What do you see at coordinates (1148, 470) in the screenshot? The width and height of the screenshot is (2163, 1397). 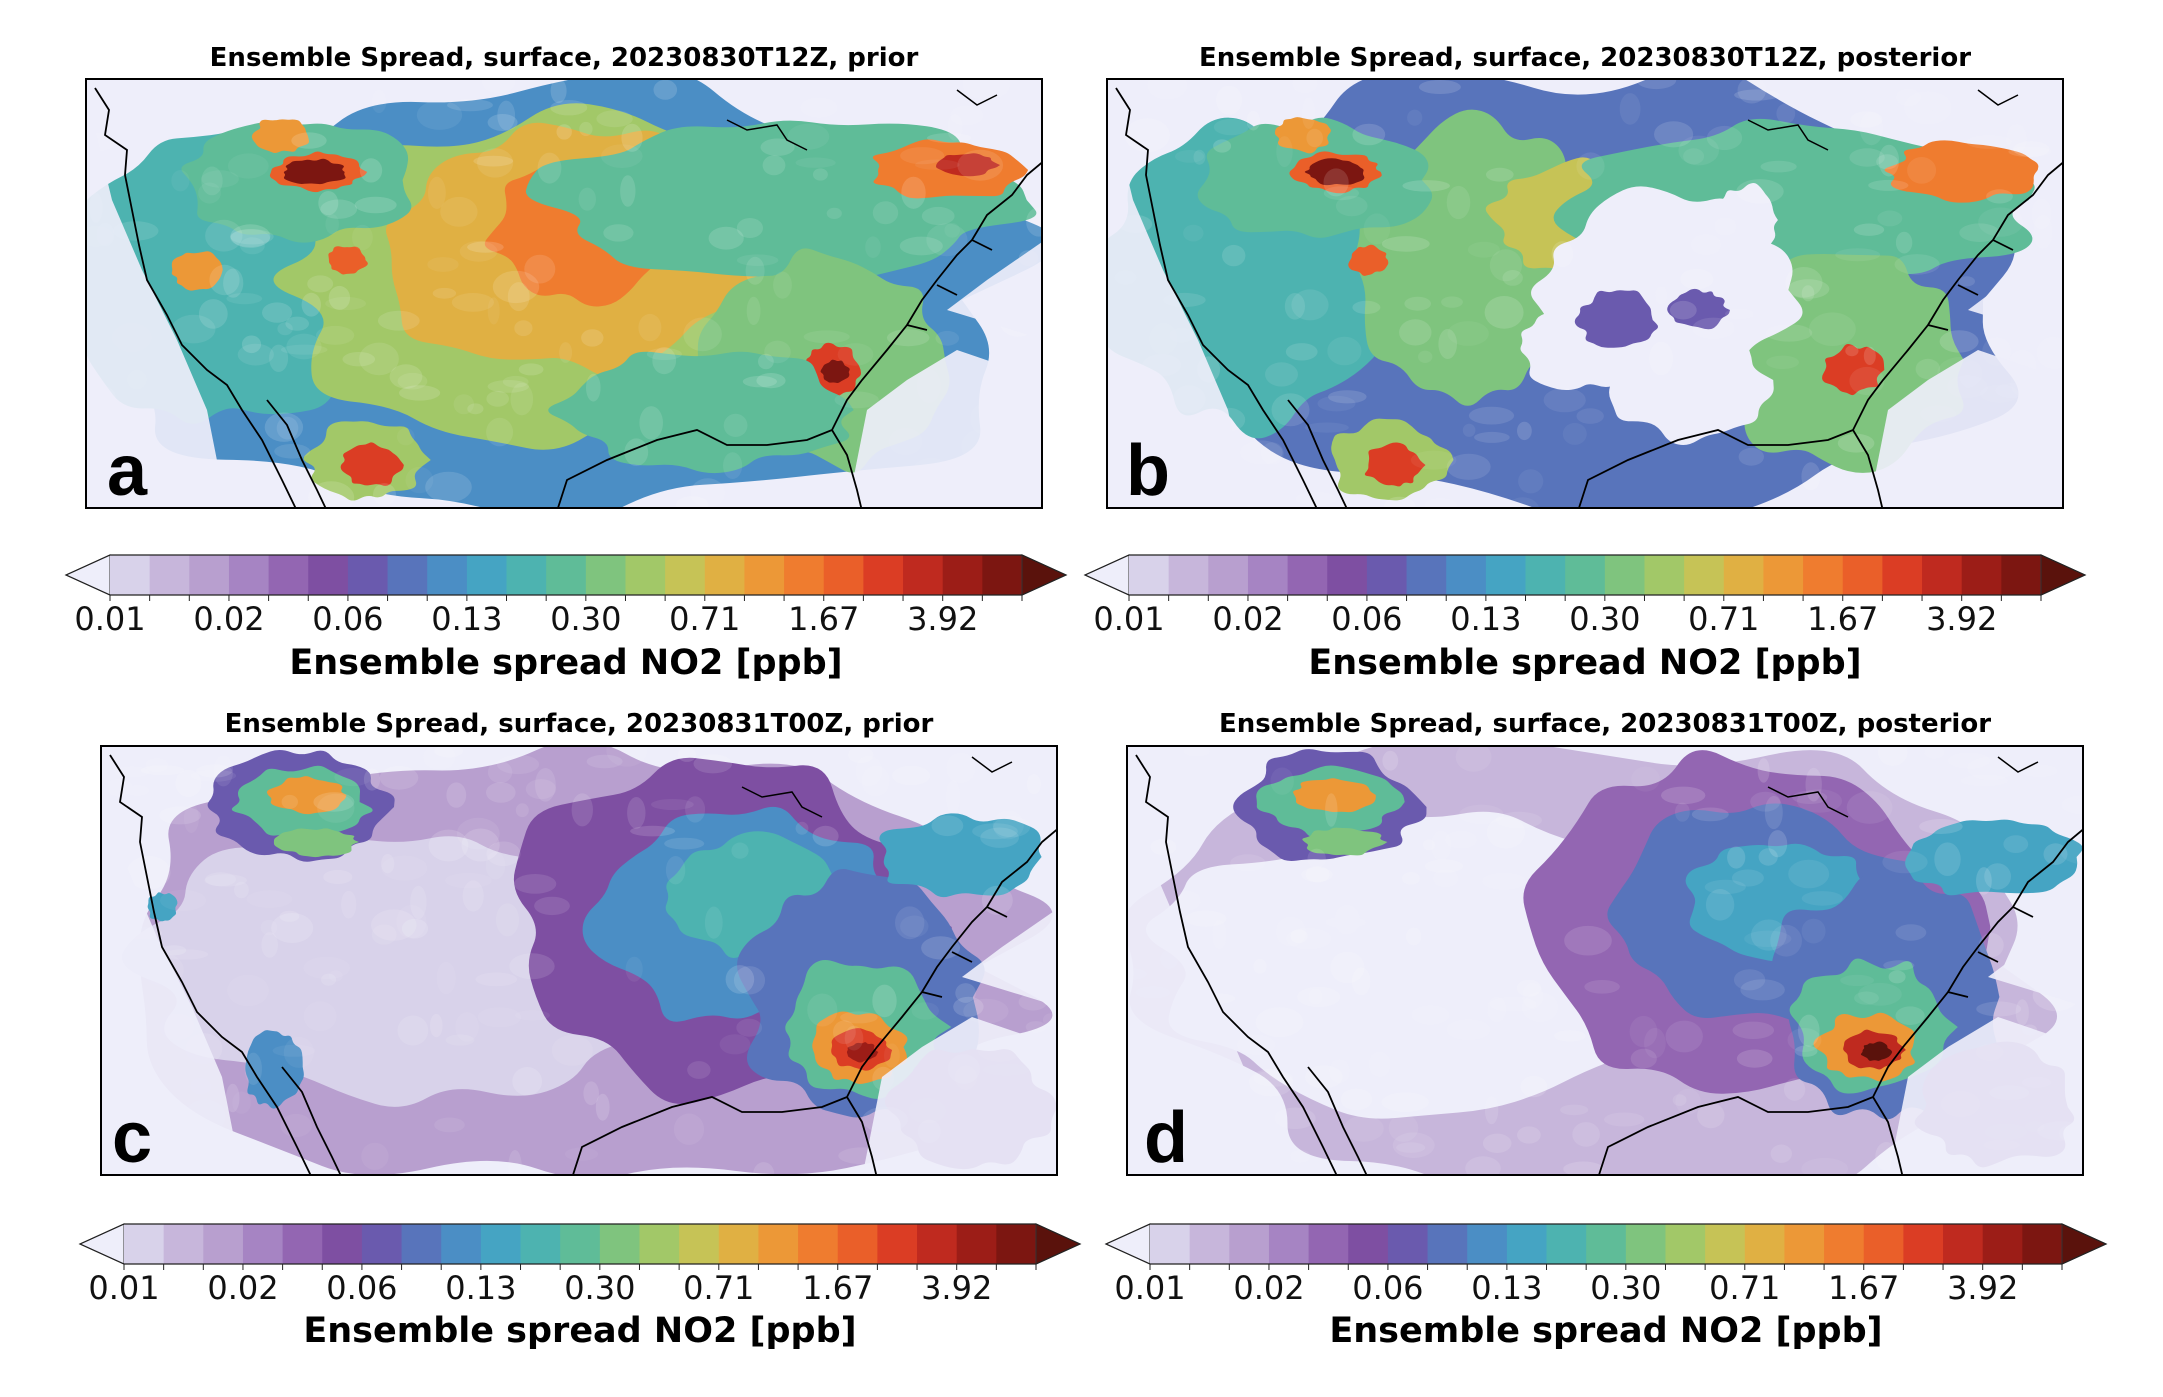 I see `panel-letter: b` at bounding box center [1148, 470].